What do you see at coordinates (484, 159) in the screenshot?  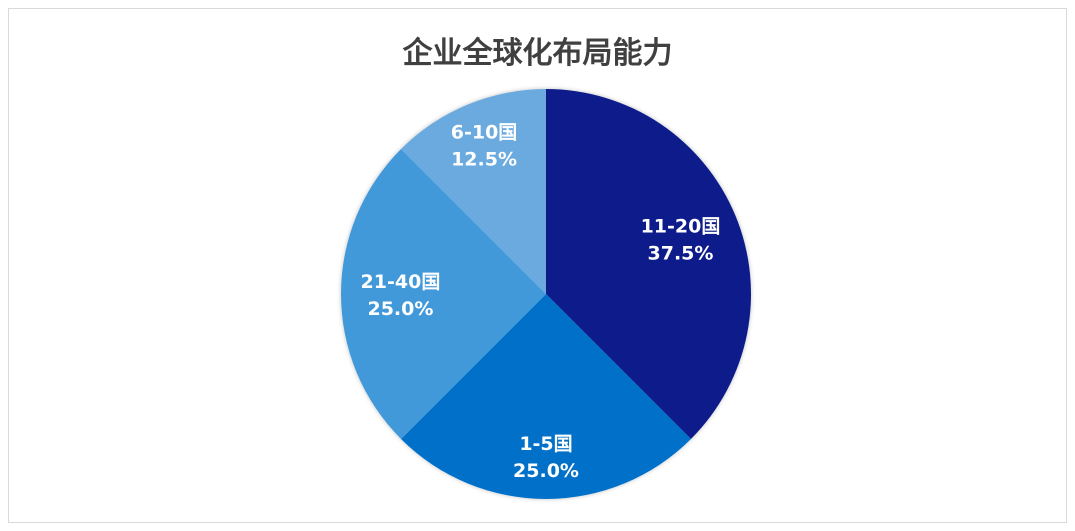 I see `slice-value-label: 12.5%` at bounding box center [484, 159].